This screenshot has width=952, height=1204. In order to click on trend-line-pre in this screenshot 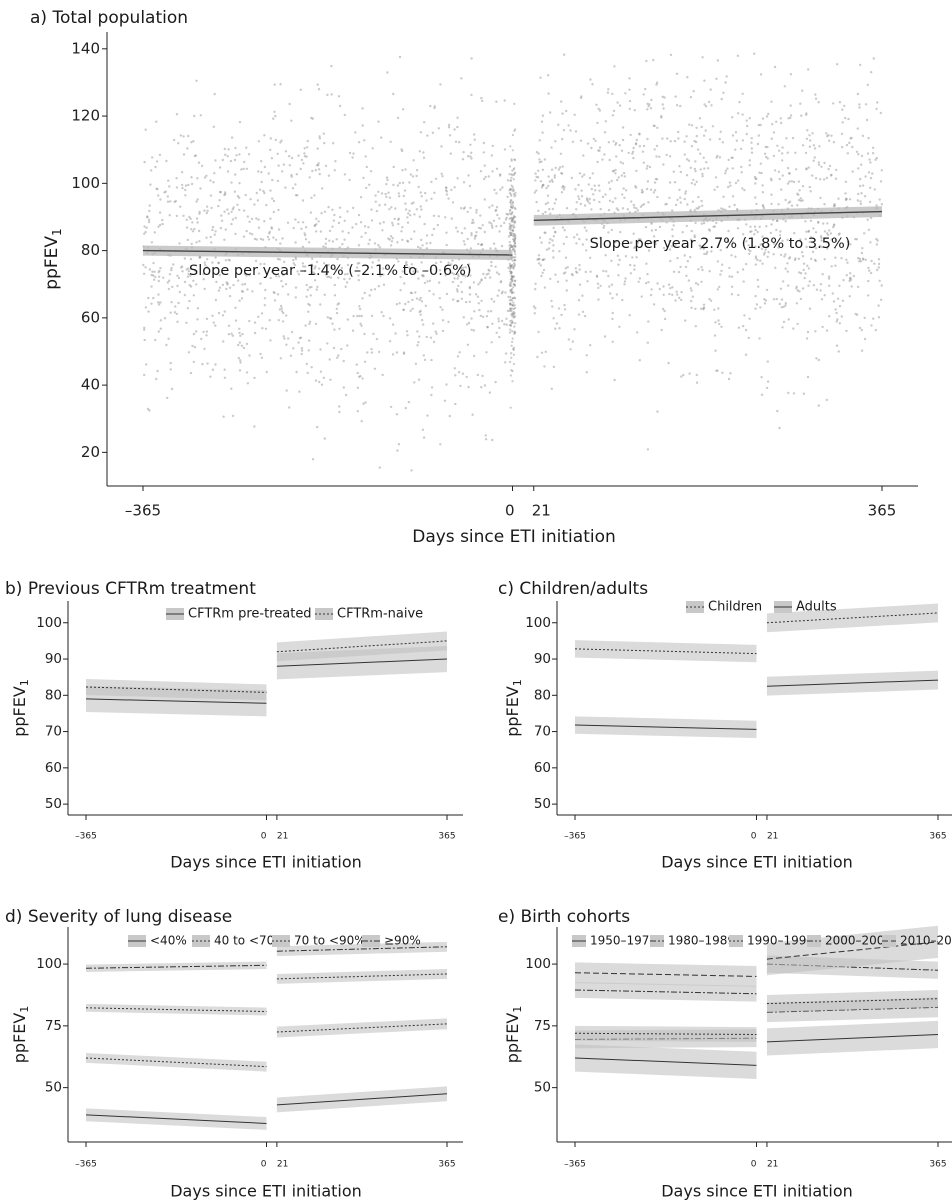, I will do `click(665, 727)`.